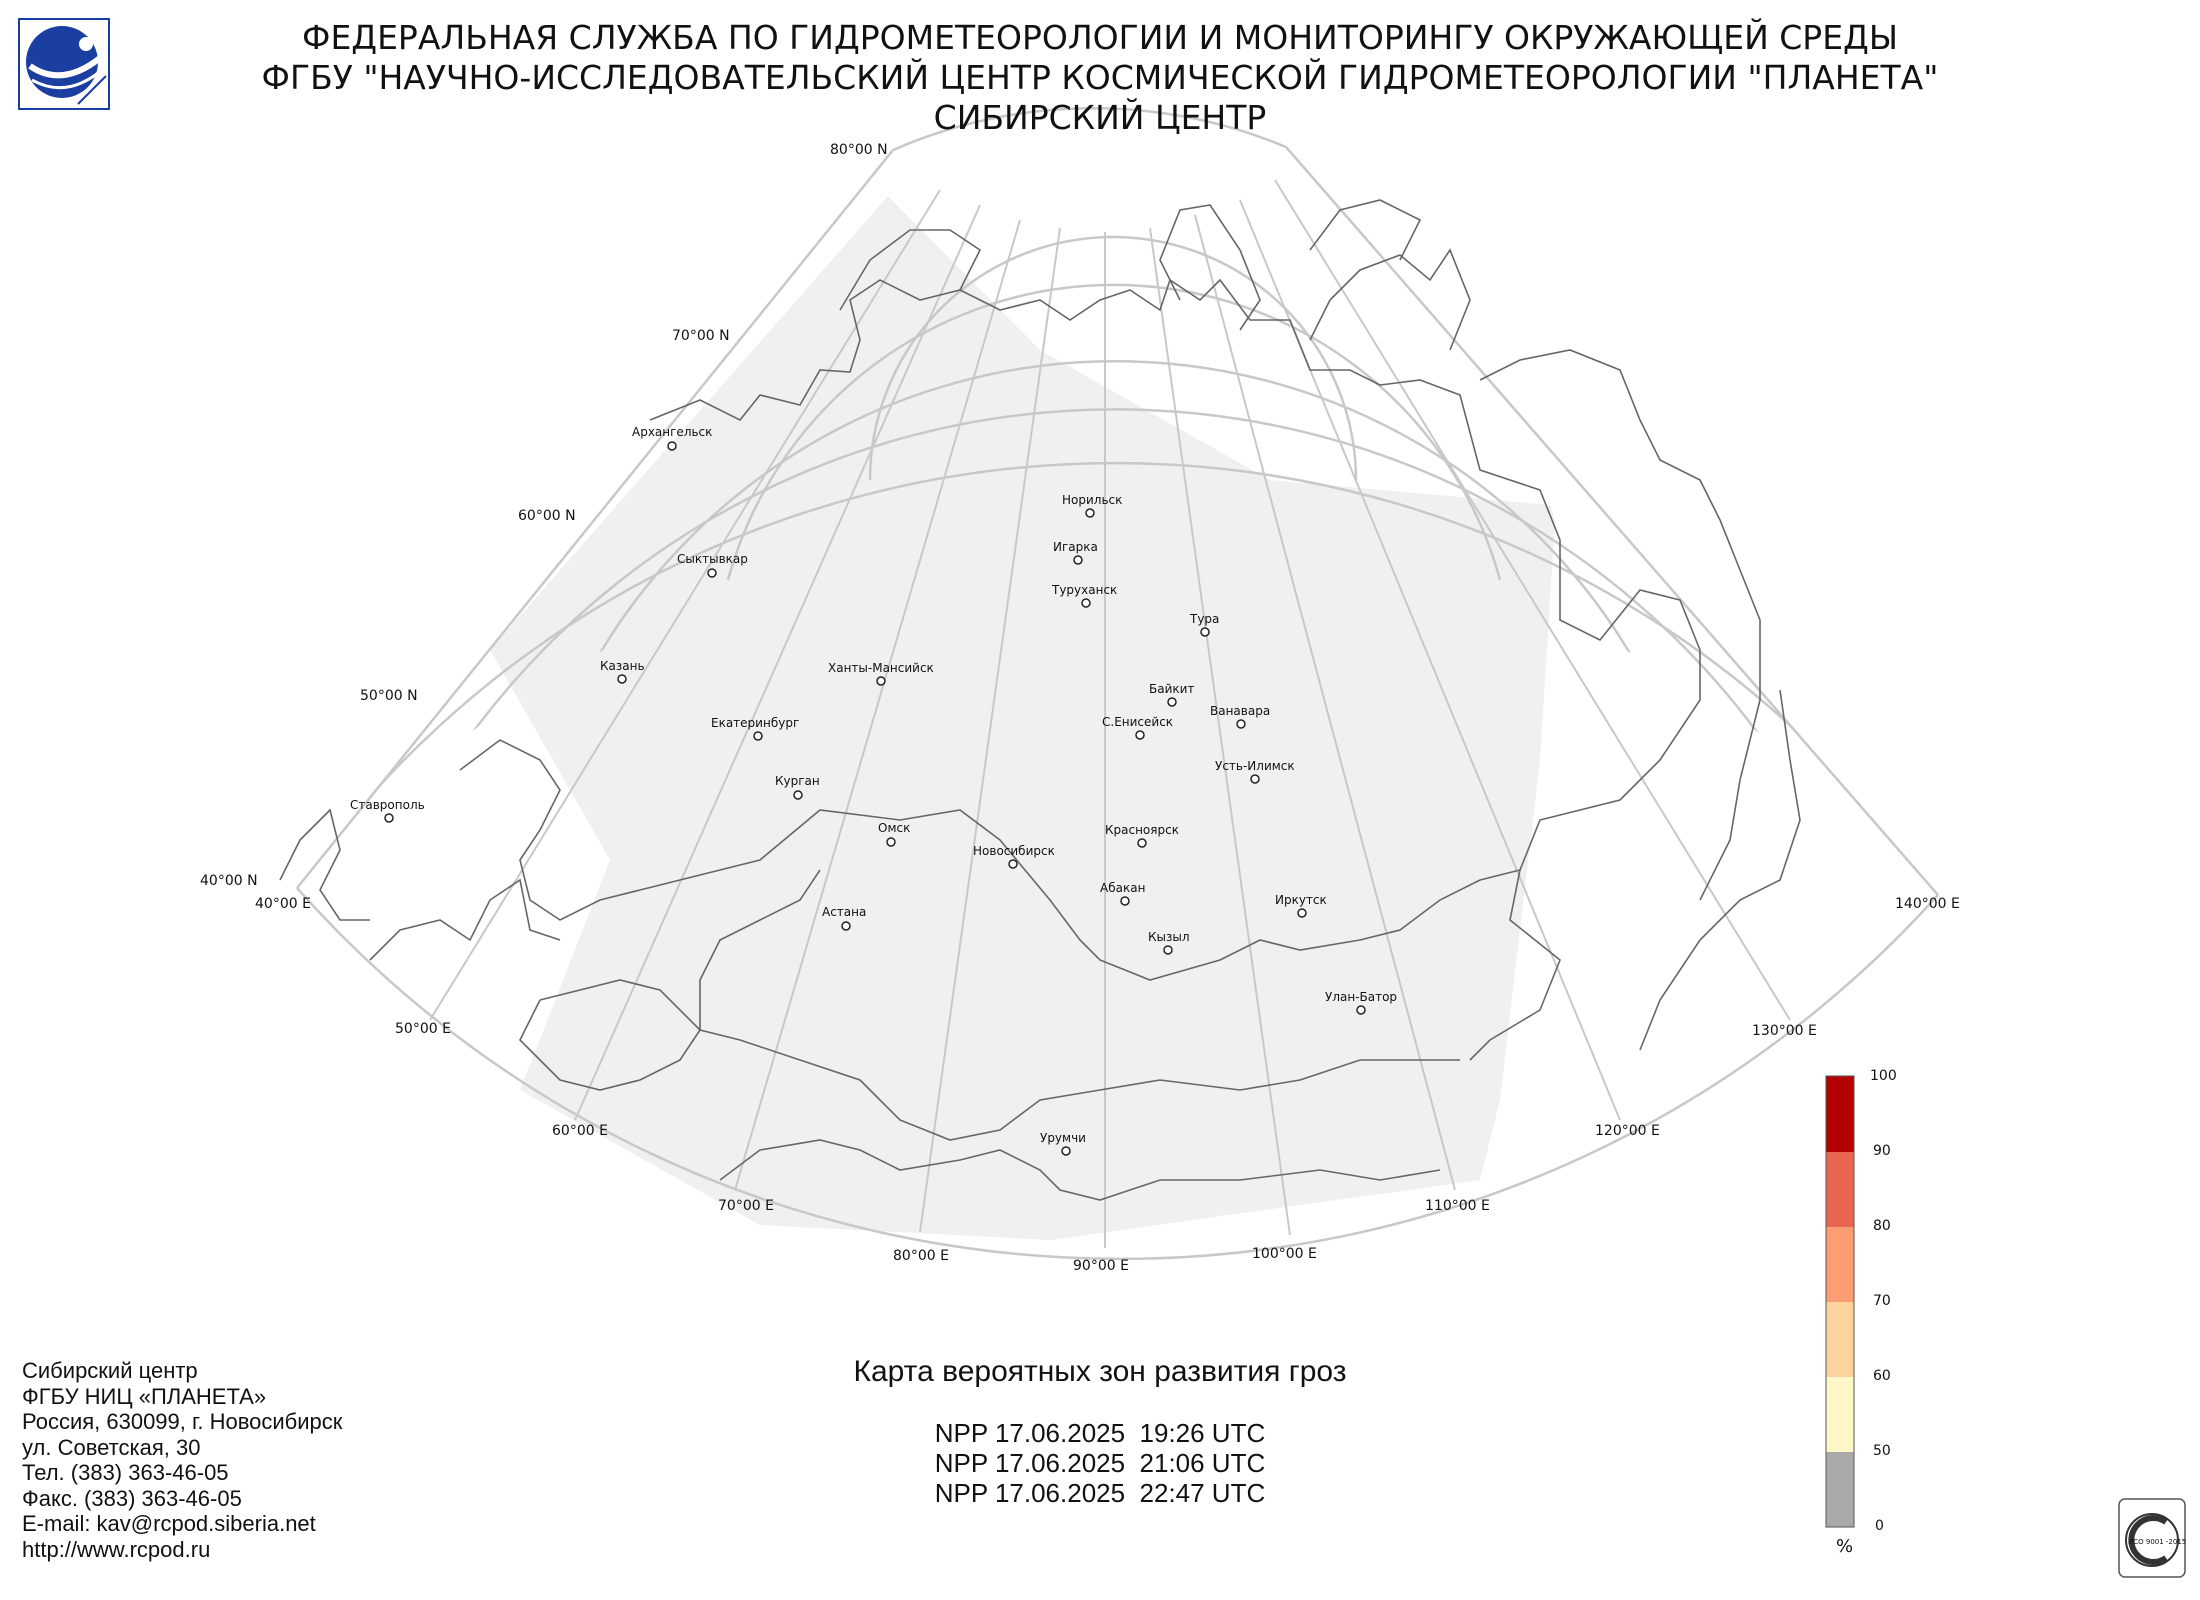 The height and width of the screenshot is (1600, 2200). What do you see at coordinates (1361, 997) in the screenshot?
I see `svg-text: Улан-Батор` at bounding box center [1361, 997].